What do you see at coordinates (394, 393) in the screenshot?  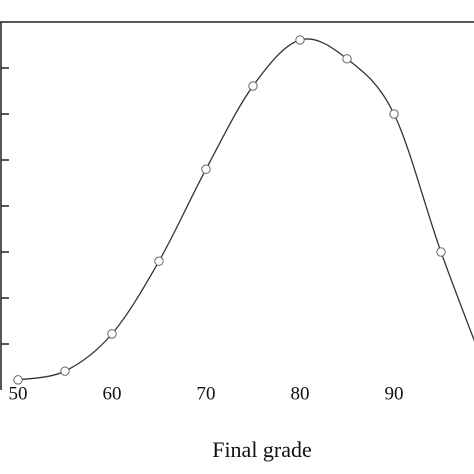 I see `x-tick-label: 90` at bounding box center [394, 393].